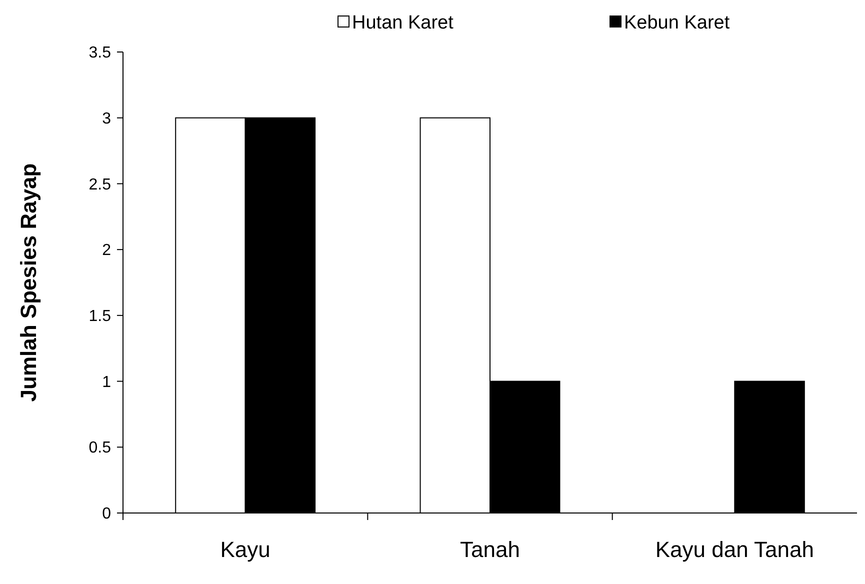 The width and height of the screenshot is (865, 584). Describe the element at coordinates (100, 53) in the screenshot. I see `y-tick-label: 3.5` at that location.